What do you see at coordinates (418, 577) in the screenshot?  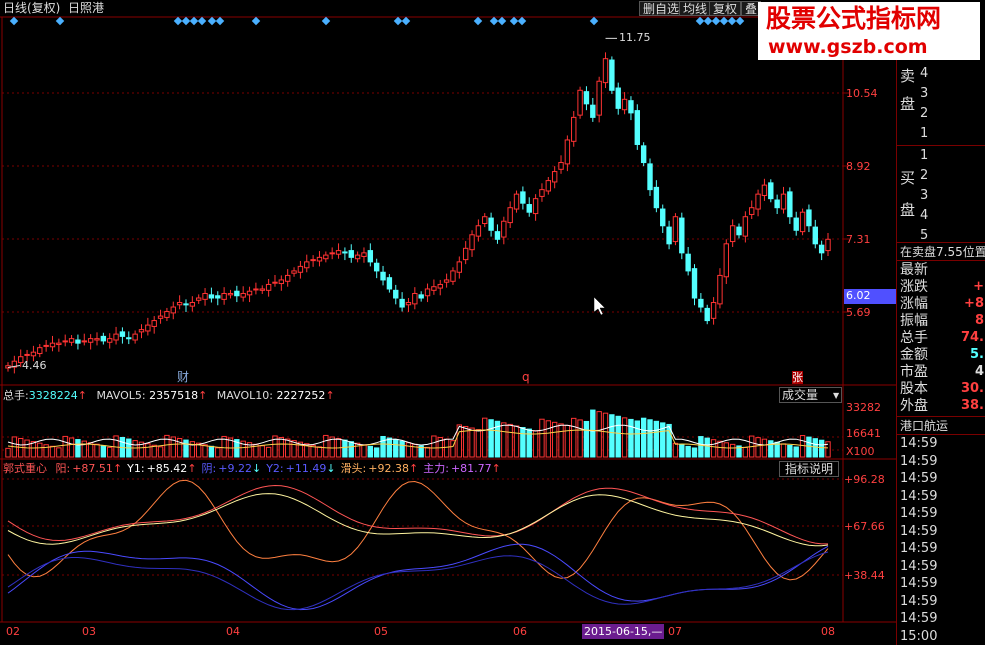 I see `yin-line` at bounding box center [418, 577].